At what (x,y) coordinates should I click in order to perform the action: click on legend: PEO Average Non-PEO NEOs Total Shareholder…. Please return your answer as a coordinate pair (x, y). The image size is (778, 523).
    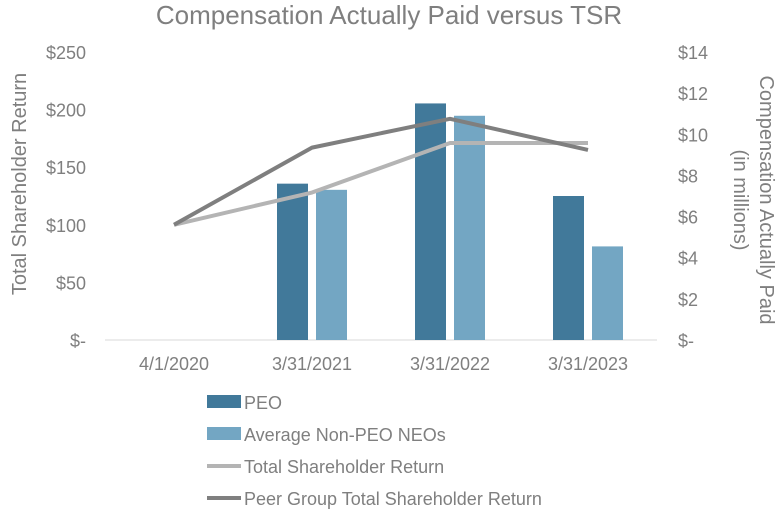
    Looking at the image, I should click on (374, 451).